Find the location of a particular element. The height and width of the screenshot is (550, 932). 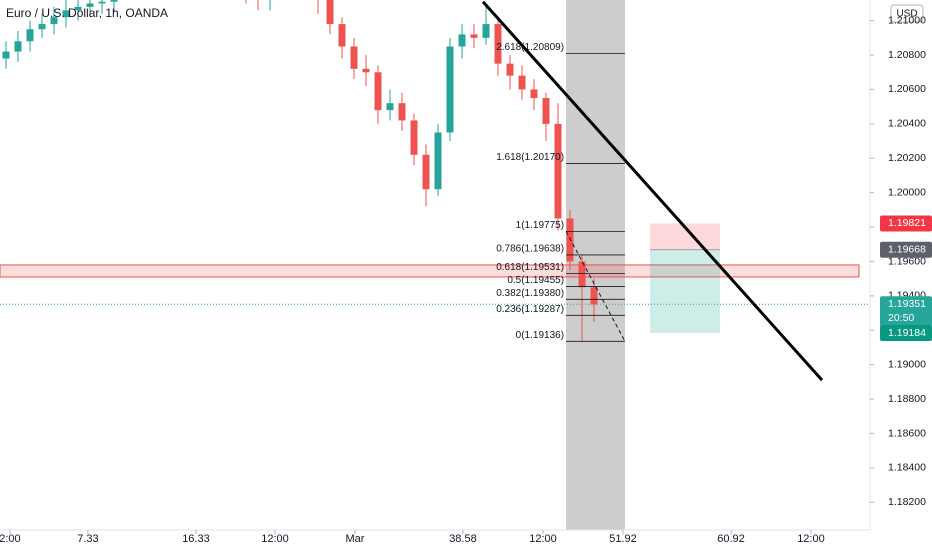

price-tag-sub: 20:50 is located at coordinates (901, 318).